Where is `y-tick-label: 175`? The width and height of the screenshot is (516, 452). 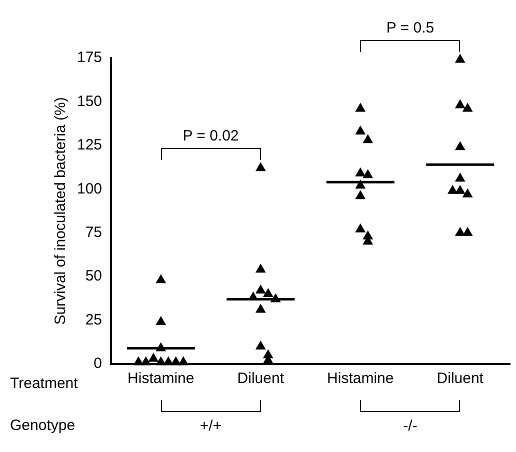 y-tick-label: 175 is located at coordinates (89, 57).